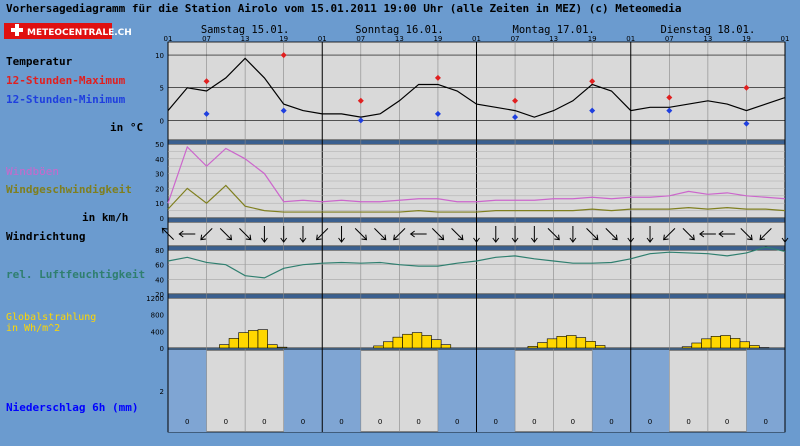  I want to click on hour-tick-label: 13, so click(245, 39).